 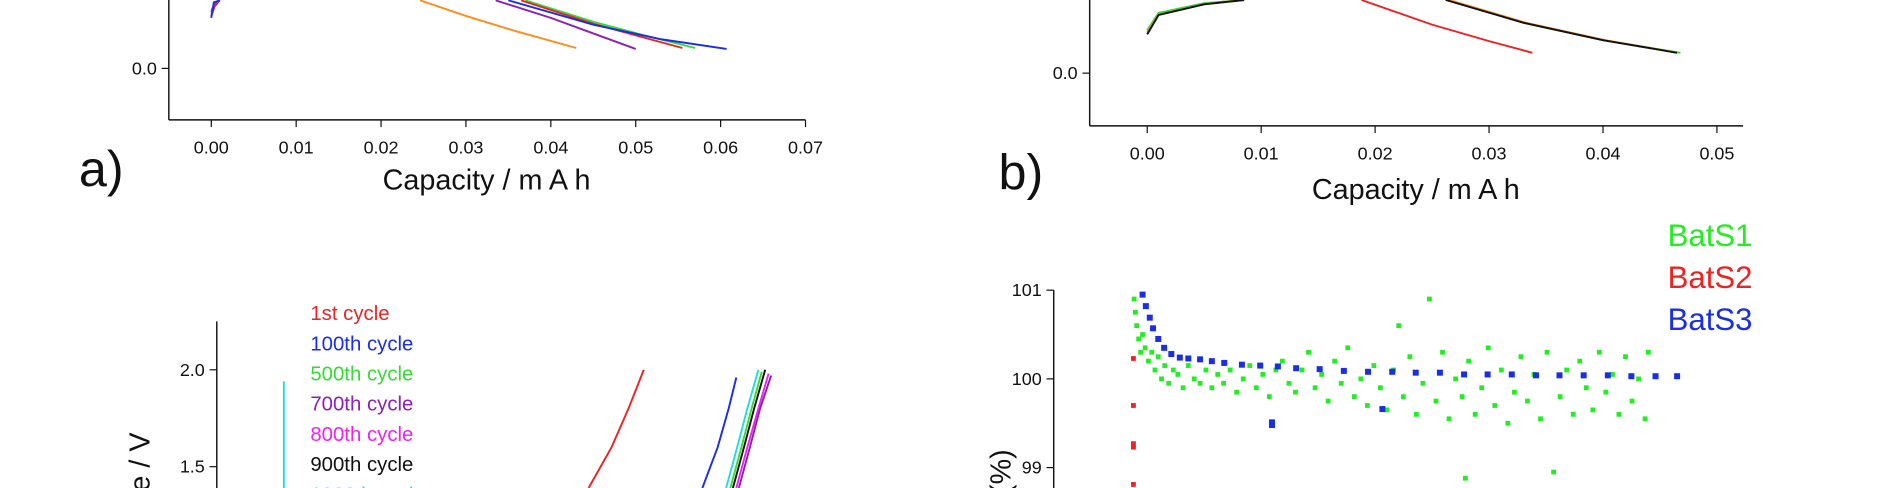 I want to click on y-axis-title: e / V, so click(x=141, y=460).